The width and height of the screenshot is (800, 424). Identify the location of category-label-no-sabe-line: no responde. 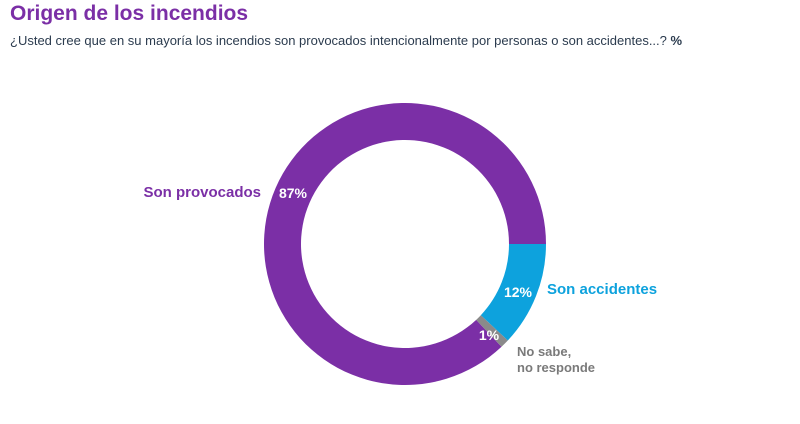
(556, 367).